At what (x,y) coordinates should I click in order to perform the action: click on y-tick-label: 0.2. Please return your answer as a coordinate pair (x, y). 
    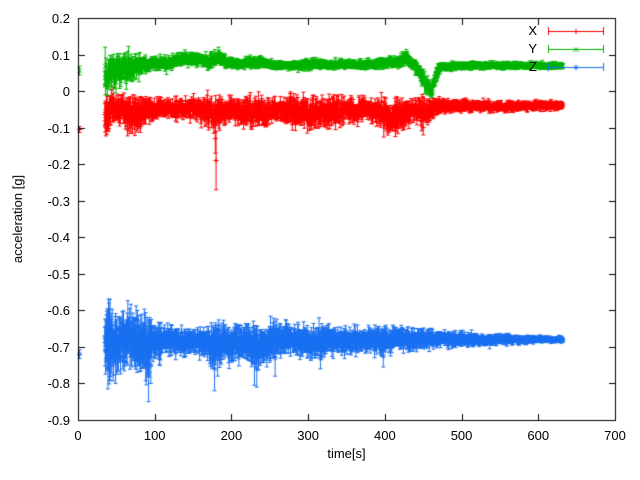
    Looking at the image, I should click on (60, 18).